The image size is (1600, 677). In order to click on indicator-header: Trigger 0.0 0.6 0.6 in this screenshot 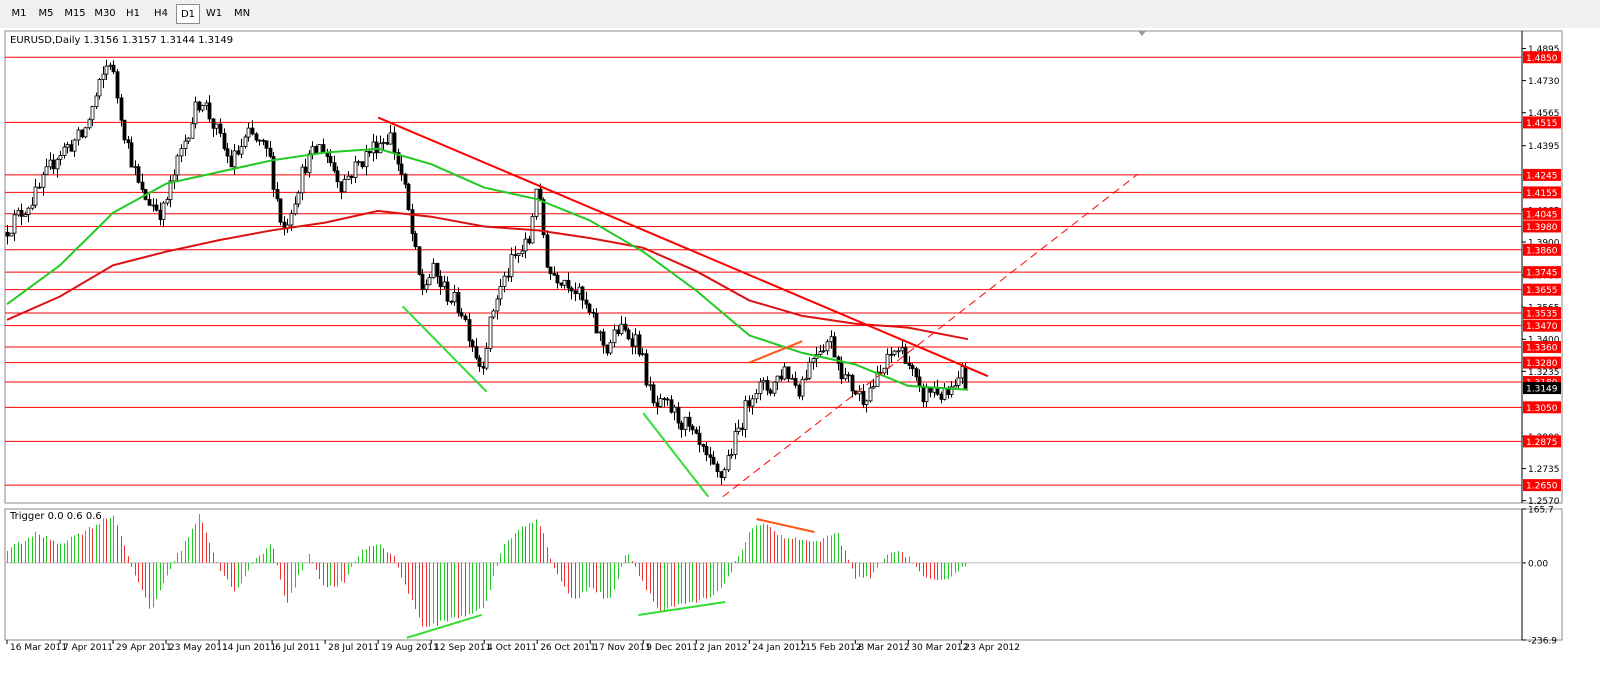, I will do `click(55, 516)`.